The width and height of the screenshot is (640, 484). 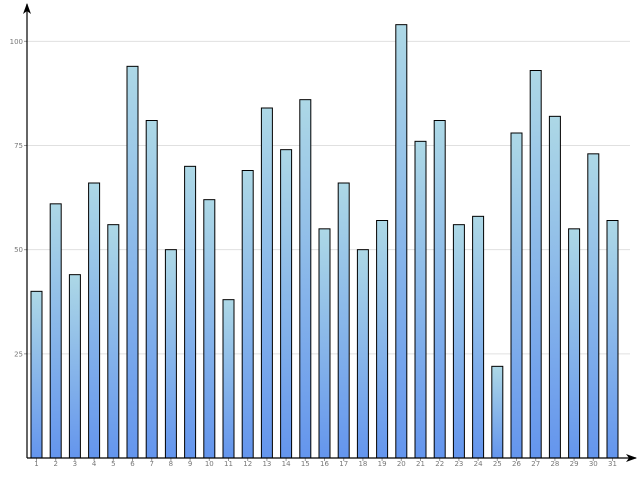 I want to click on y-tick-label: 25, so click(x=18, y=354).